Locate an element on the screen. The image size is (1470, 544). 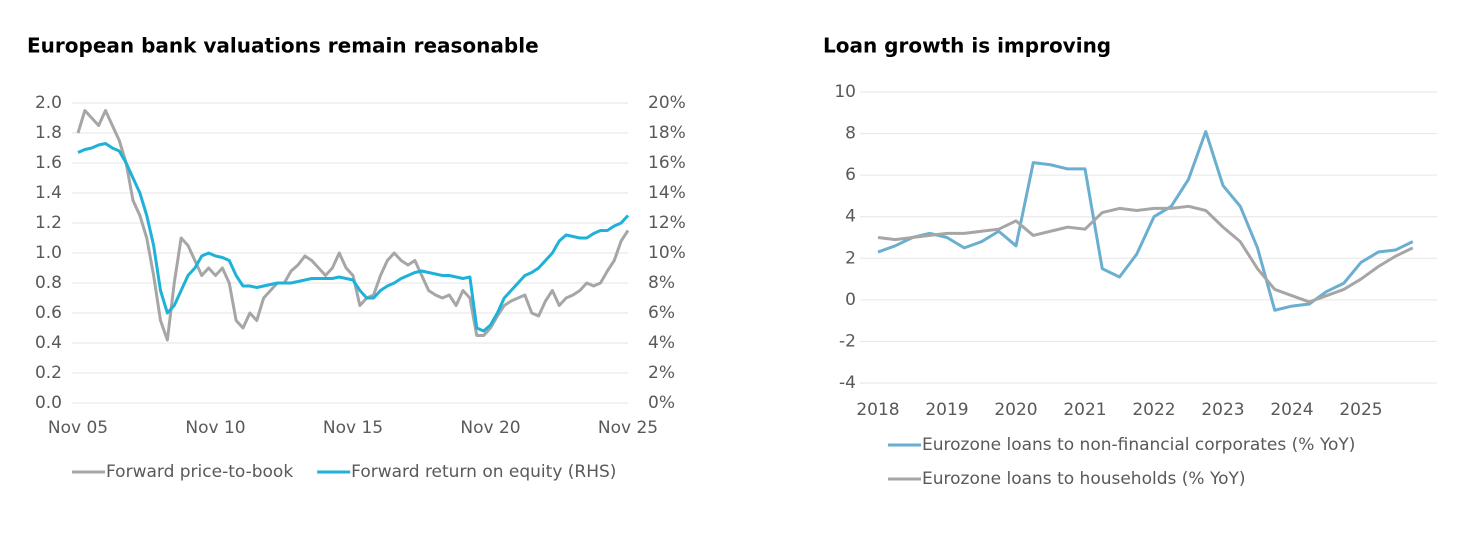
y-tick-label: 2 is located at coordinates (850, 258).